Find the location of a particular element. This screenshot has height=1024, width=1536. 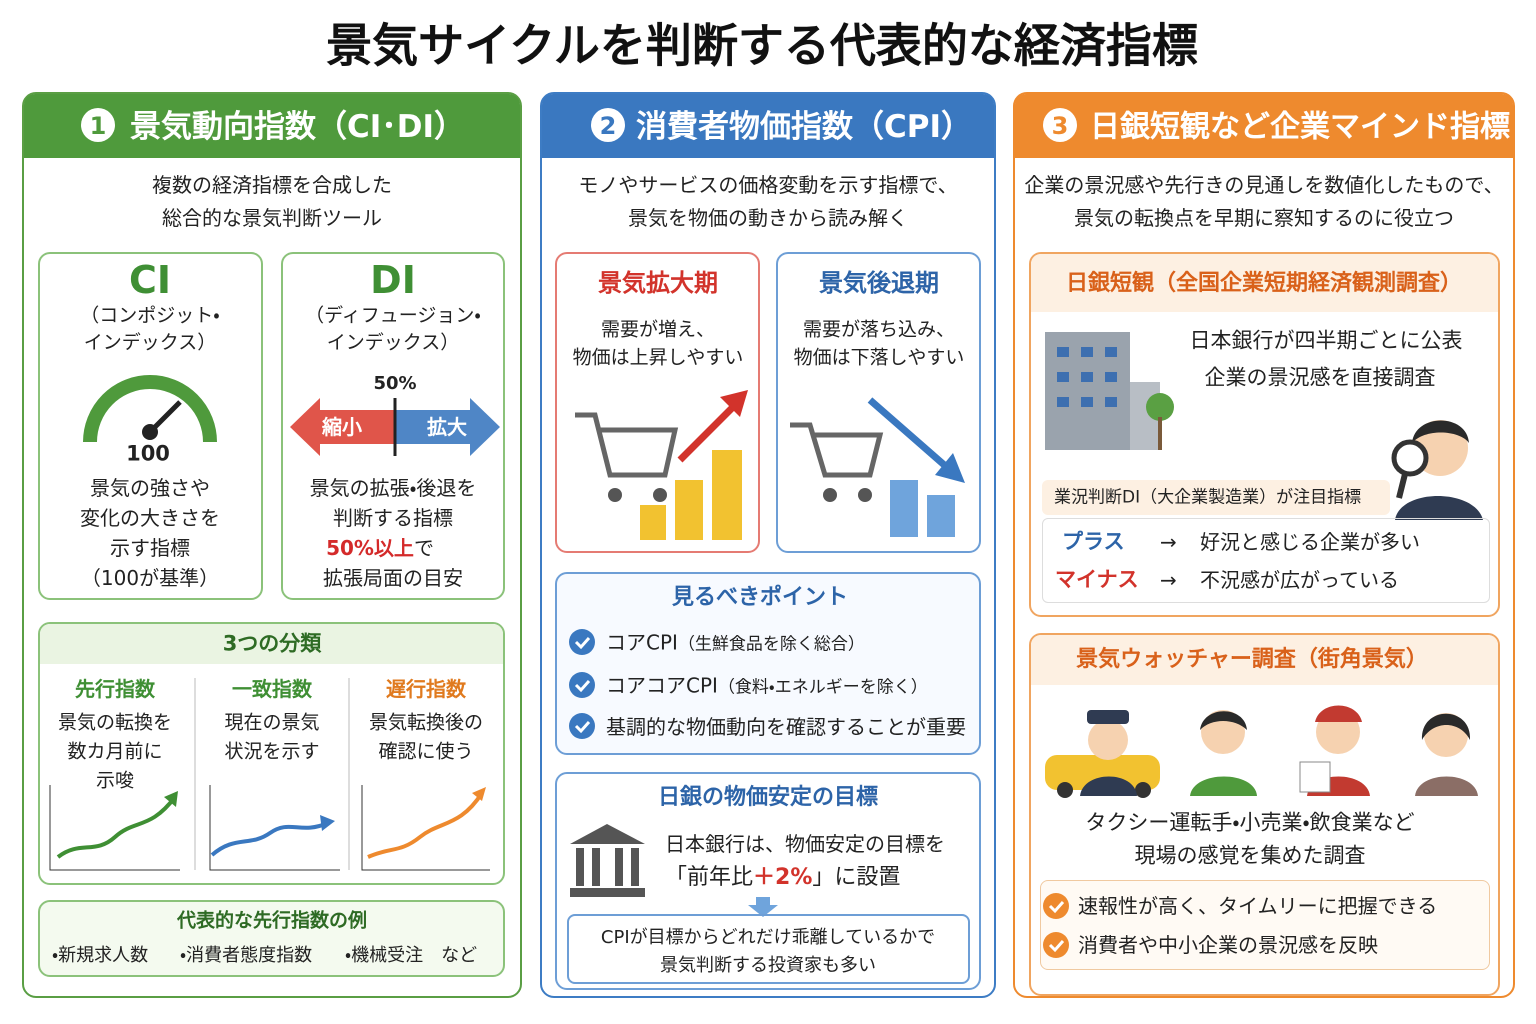

point-main: 基調的な物価動向を確認することが重要 is located at coordinates (786, 727).